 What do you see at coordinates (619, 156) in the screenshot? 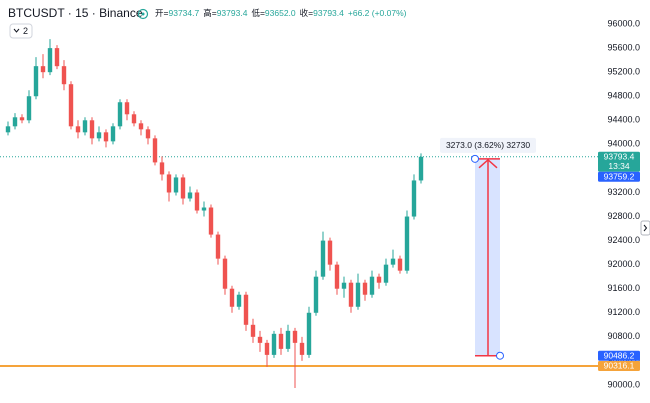
I see `price-badge-label: 93793.4` at bounding box center [619, 156].